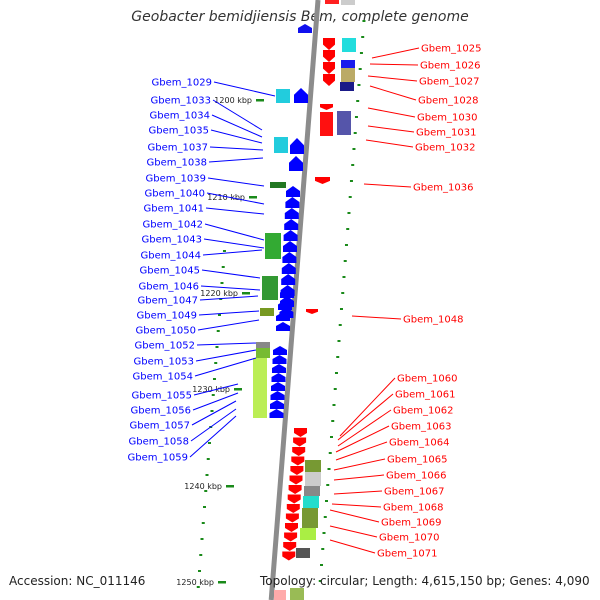 This screenshot has width=600, height=600. What do you see at coordinates (203, 486) in the screenshot?
I see `scale-tick-label: 1240 kbp` at bounding box center [203, 486].